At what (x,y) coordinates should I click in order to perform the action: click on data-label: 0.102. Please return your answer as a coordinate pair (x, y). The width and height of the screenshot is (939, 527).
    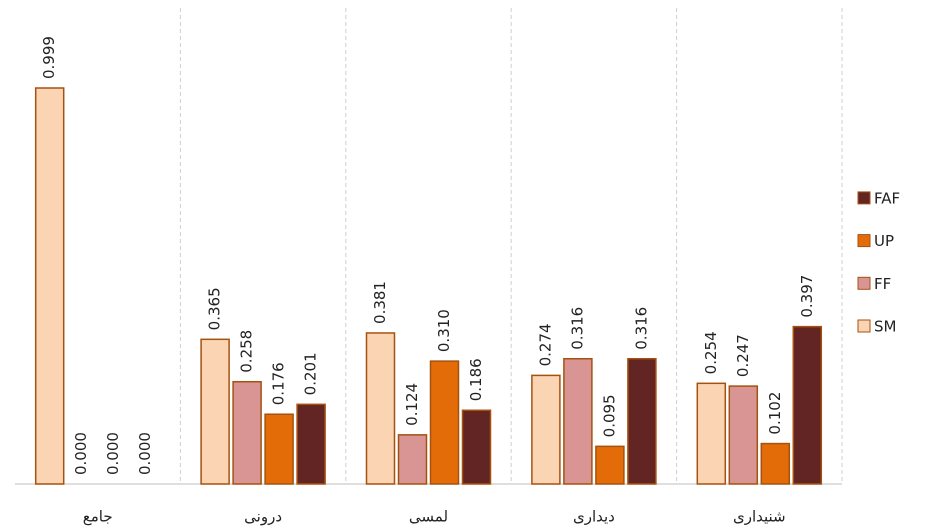
    Looking at the image, I should click on (775, 413).